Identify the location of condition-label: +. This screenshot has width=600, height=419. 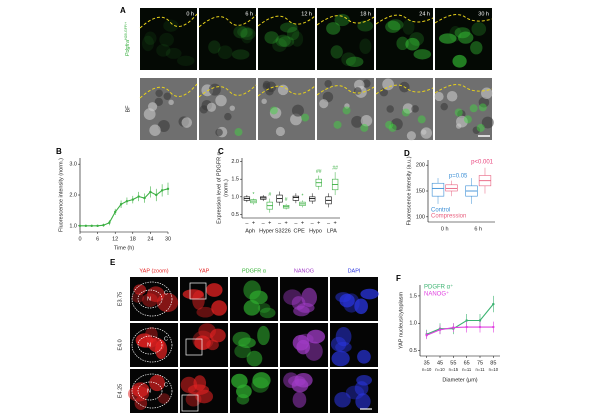
(269, 223).